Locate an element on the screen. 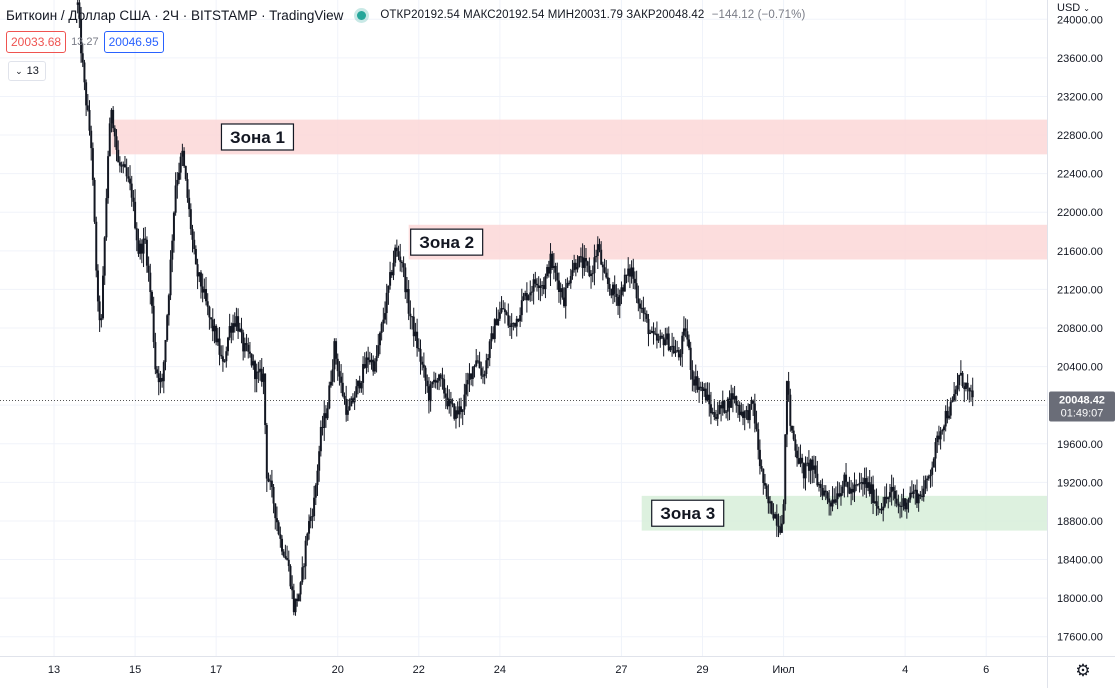  currency-selector: USD ⌄ is located at coordinates (1073, 8).